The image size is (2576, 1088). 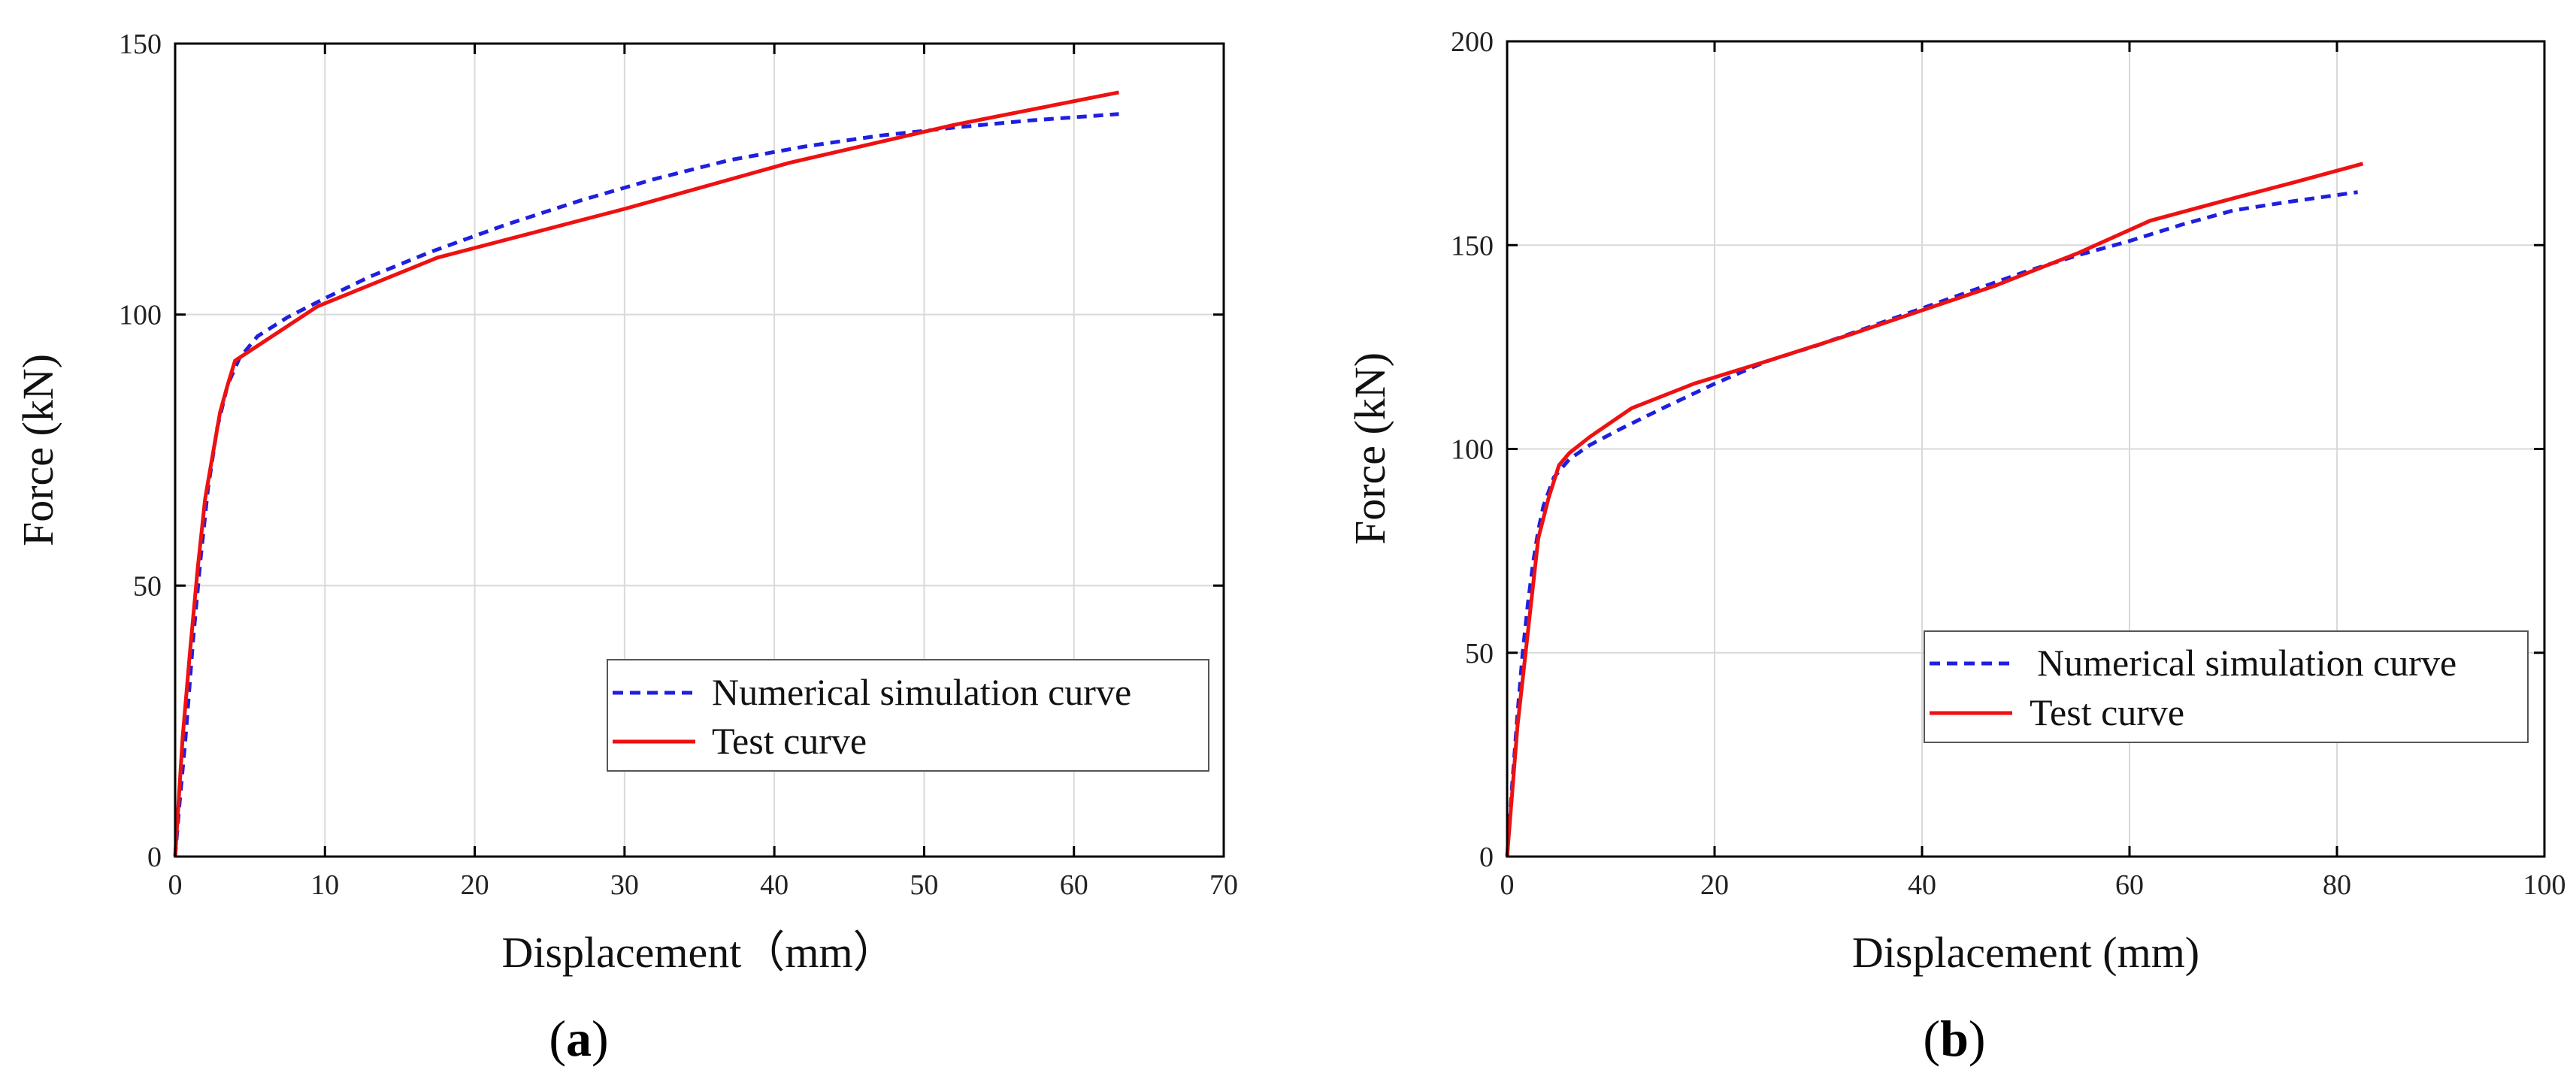 I want to click on x-tick-label: 30, so click(x=624, y=885).